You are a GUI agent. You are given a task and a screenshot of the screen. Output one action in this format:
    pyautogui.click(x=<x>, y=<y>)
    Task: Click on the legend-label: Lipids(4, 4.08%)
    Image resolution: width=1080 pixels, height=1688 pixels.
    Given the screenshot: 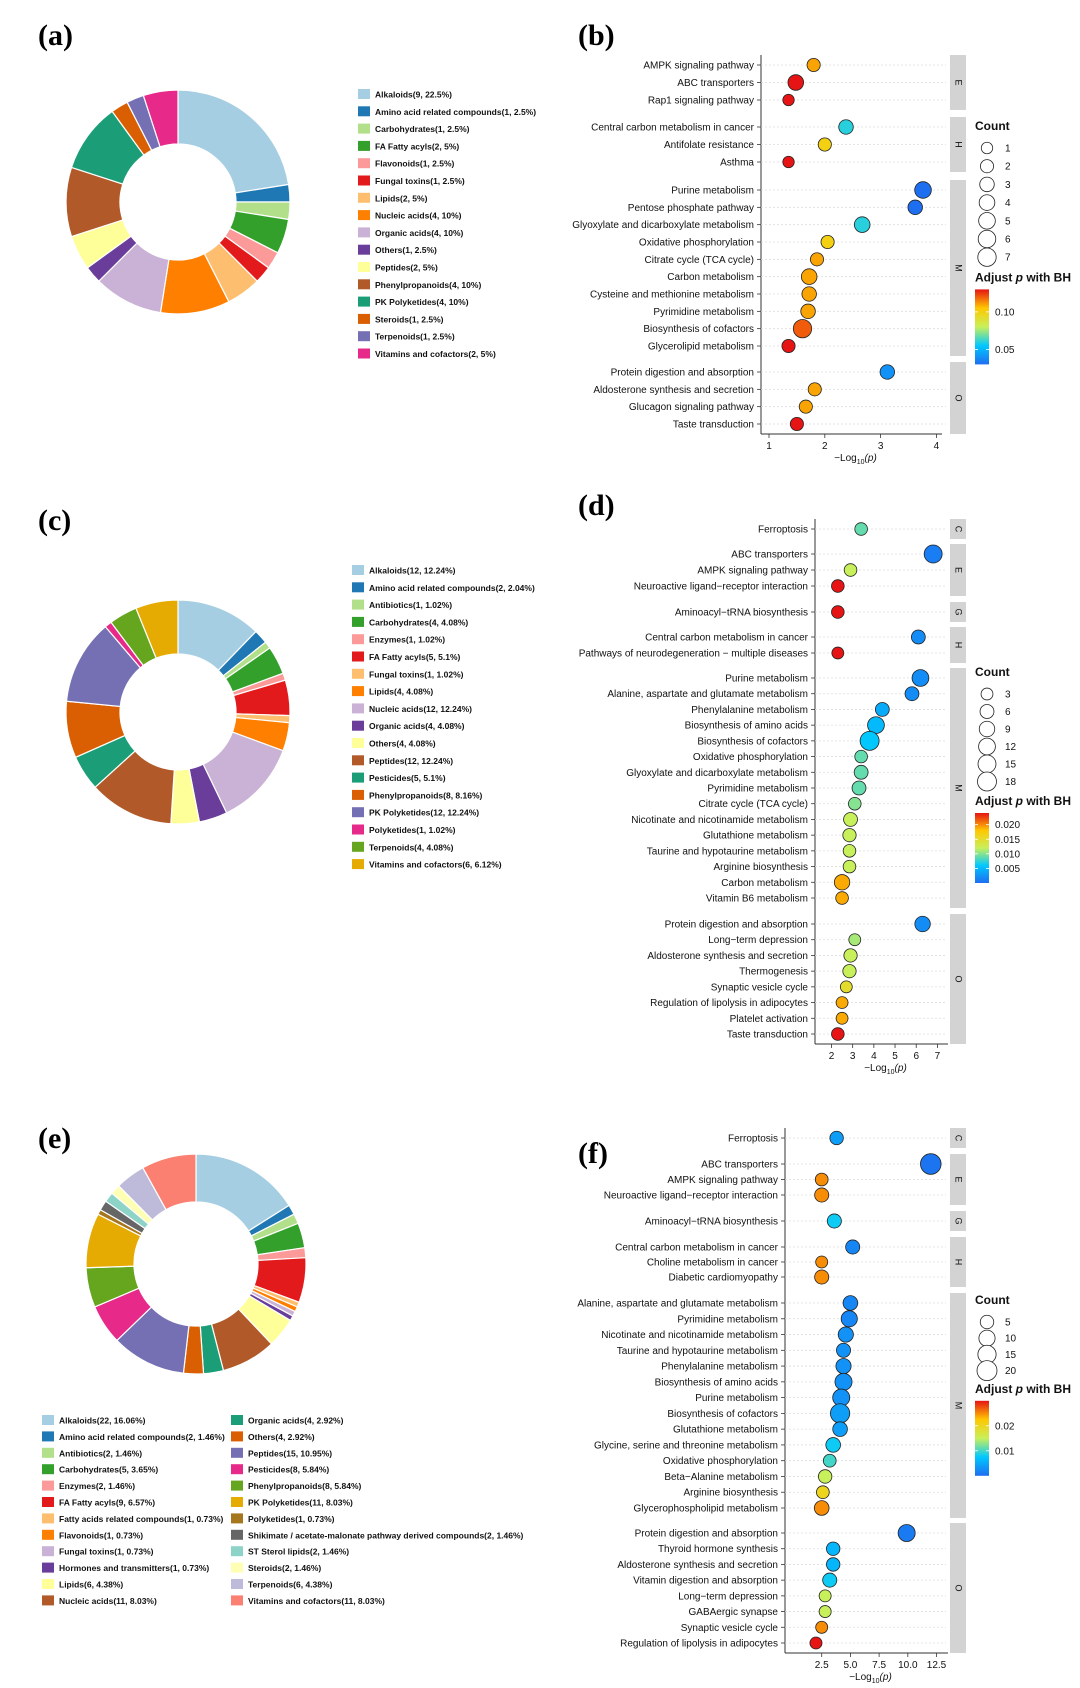 What is the action you would take?
    pyautogui.click(x=401, y=692)
    